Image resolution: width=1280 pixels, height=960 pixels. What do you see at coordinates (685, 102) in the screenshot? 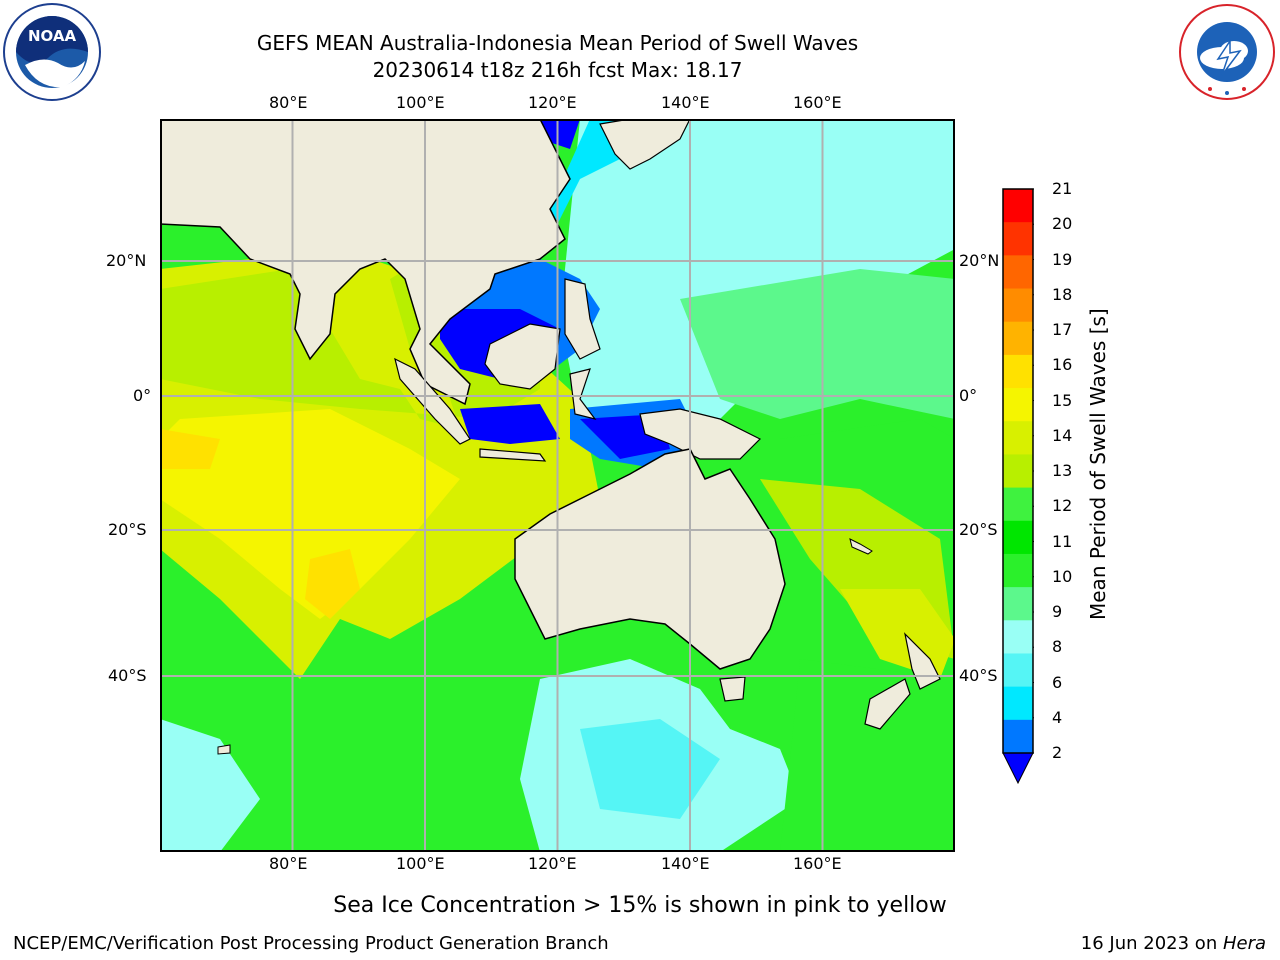
I see `lon-label-top-140e: 140°E` at bounding box center [685, 102].